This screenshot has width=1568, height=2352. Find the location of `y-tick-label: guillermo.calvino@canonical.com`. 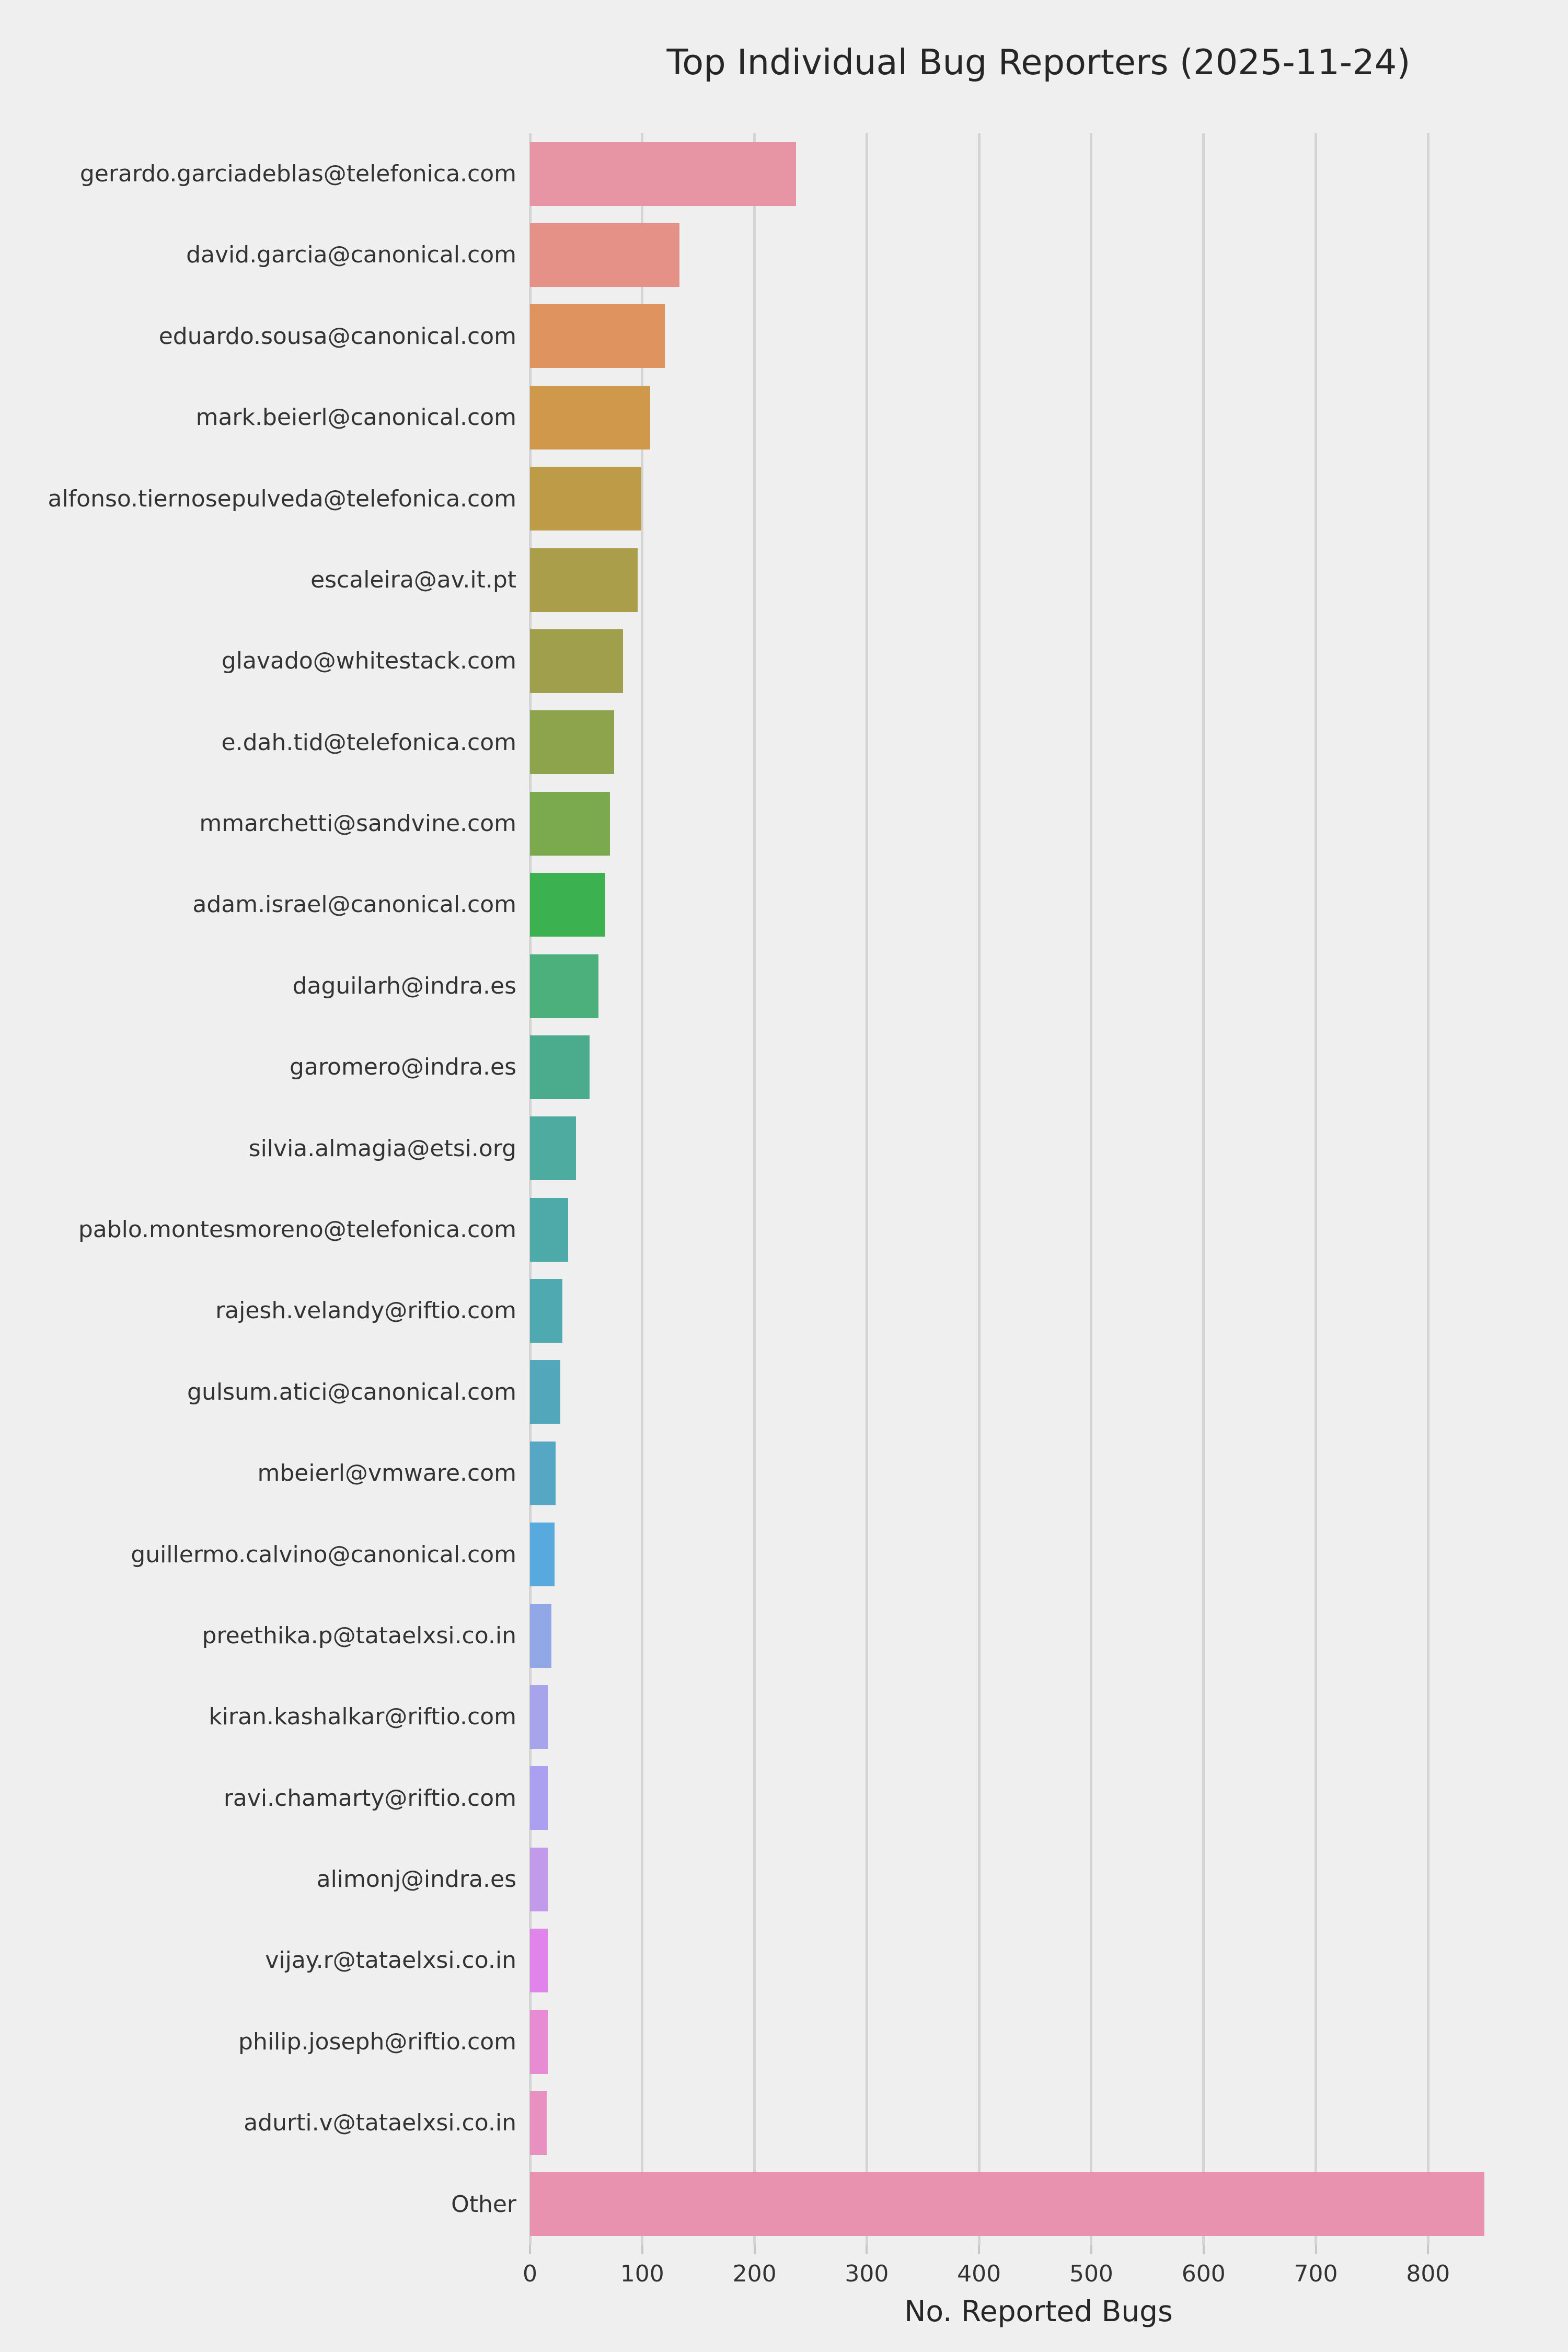

y-tick-label: guillermo.calvino@canonical.com is located at coordinates (323, 1554).